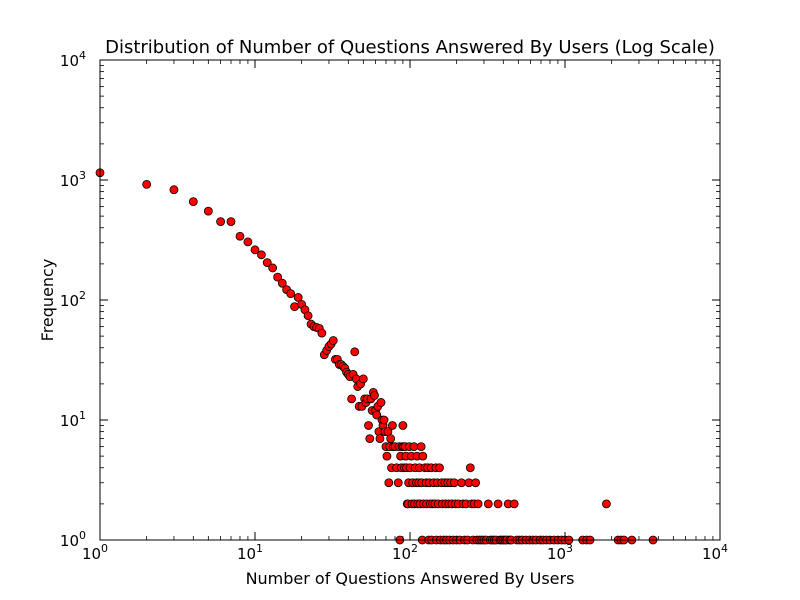  Describe the element at coordinates (47, 300) in the screenshot. I see `y-axis-title: Frequency` at that location.